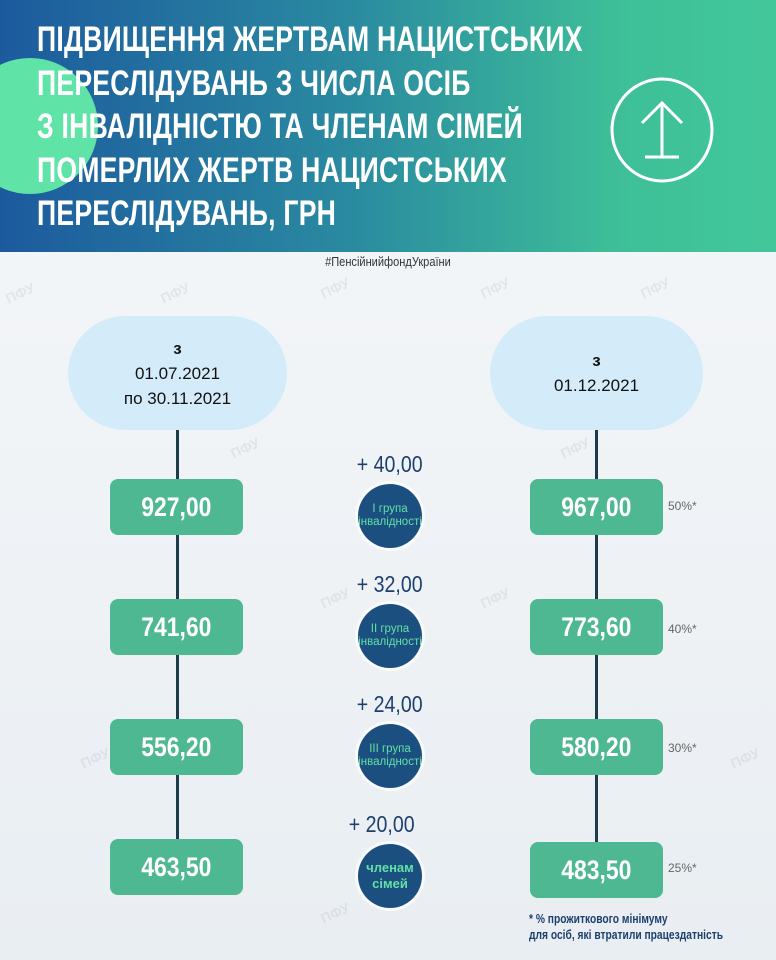 This screenshot has width=776, height=960. I want to click on new-value-box: 967,00, so click(596, 507).